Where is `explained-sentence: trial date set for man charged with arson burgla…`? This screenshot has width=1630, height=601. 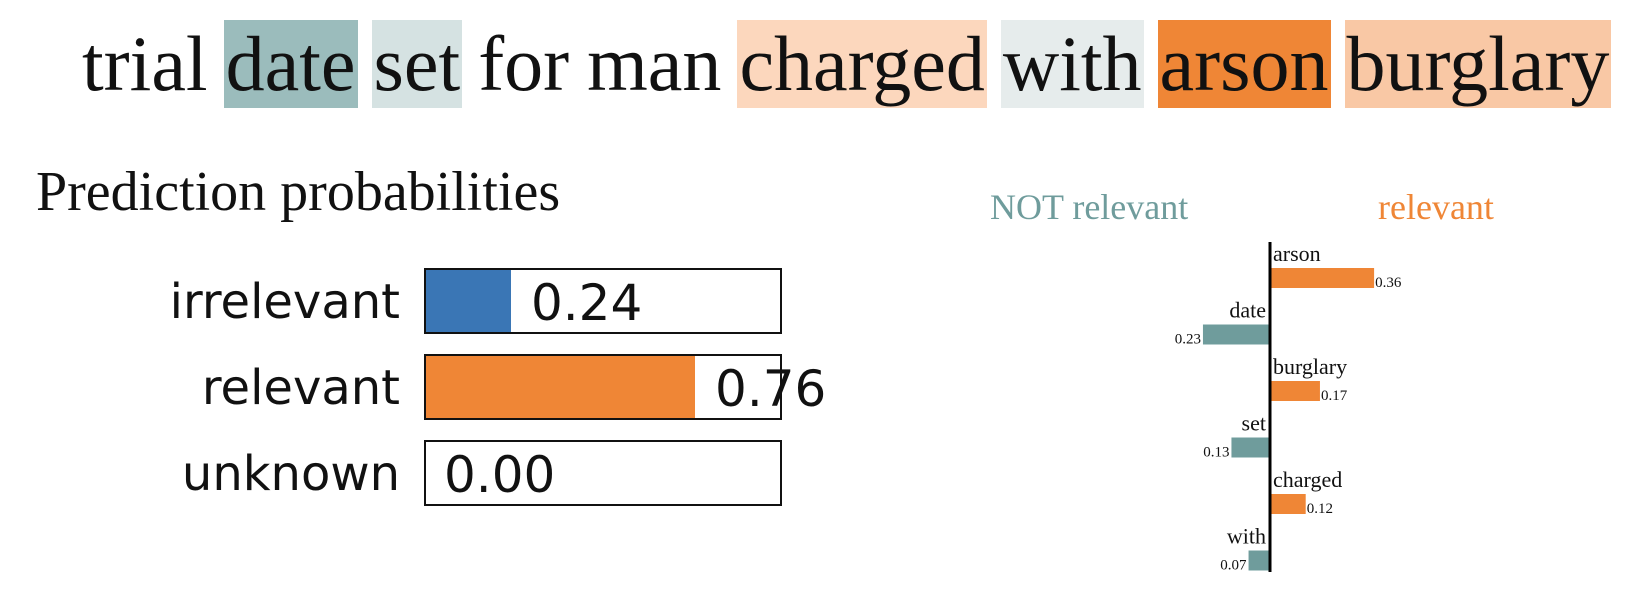 explained-sentence: trial date set for man charged with arson burgla… is located at coordinates (852, 64).